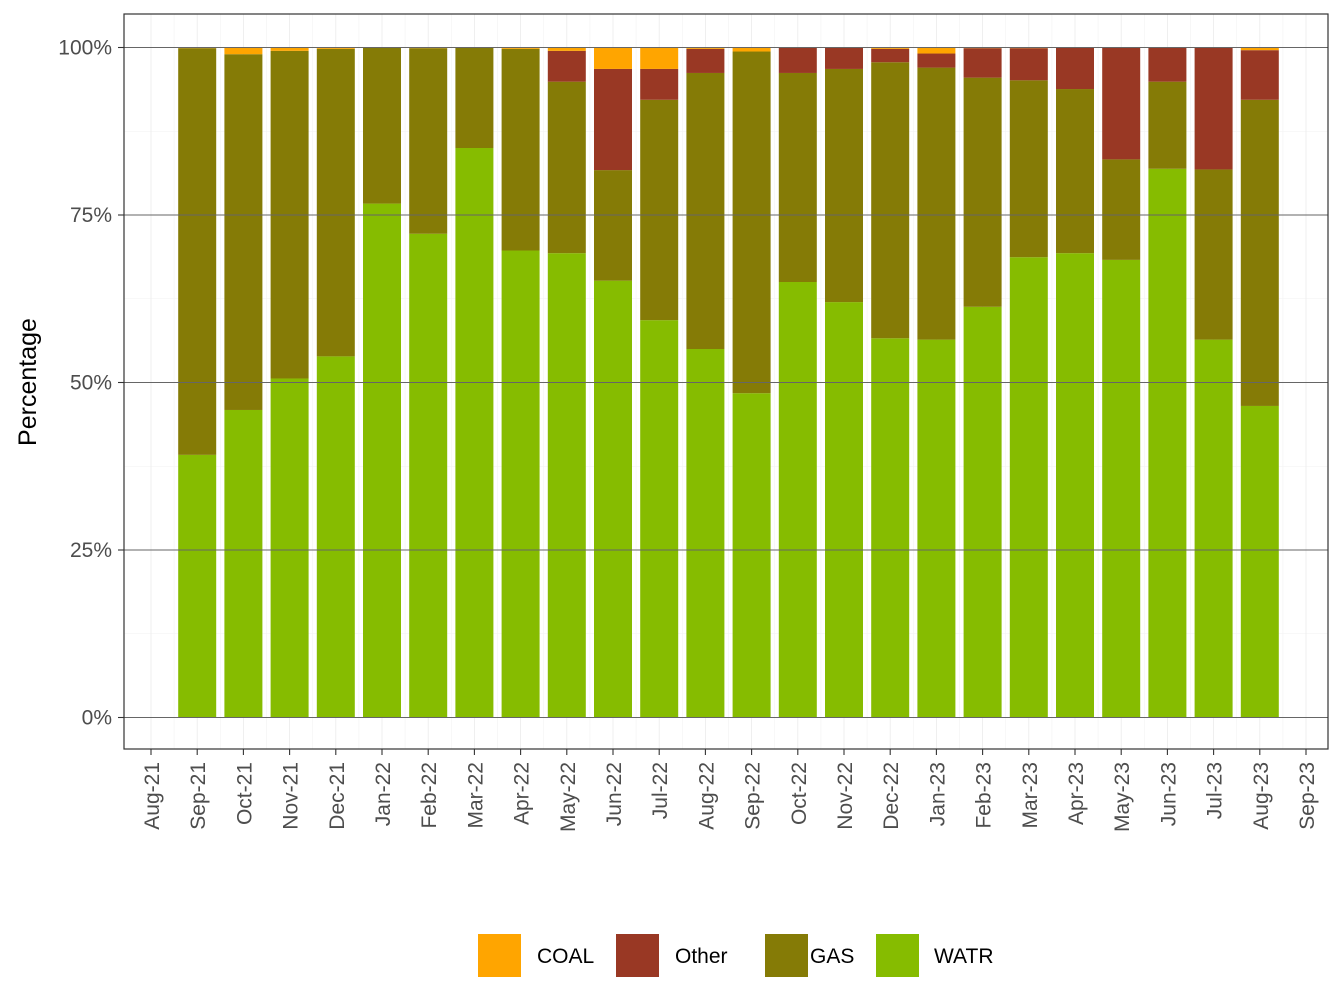 This screenshot has height=1008, width=1344. What do you see at coordinates (152, 796) in the screenshot?
I see `x-tick-label: Aug-21` at bounding box center [152, 796].